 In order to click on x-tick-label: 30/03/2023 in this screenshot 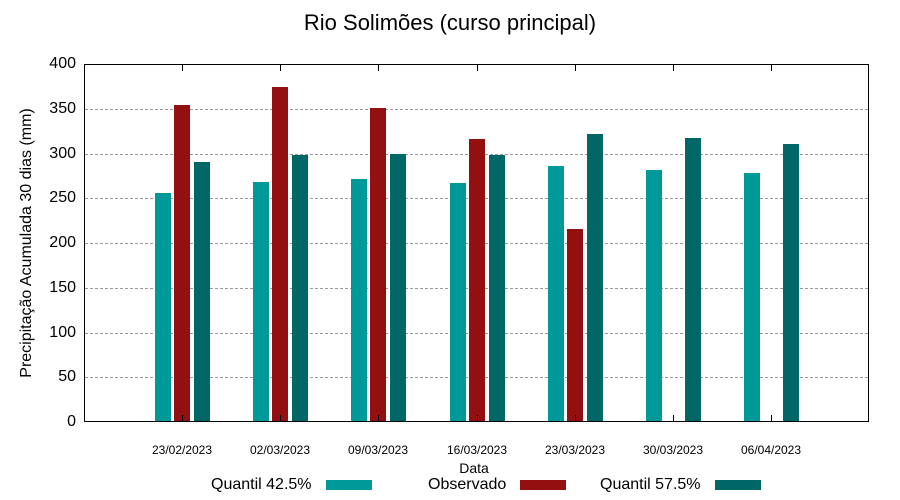, I will do `click(673, 450)`.